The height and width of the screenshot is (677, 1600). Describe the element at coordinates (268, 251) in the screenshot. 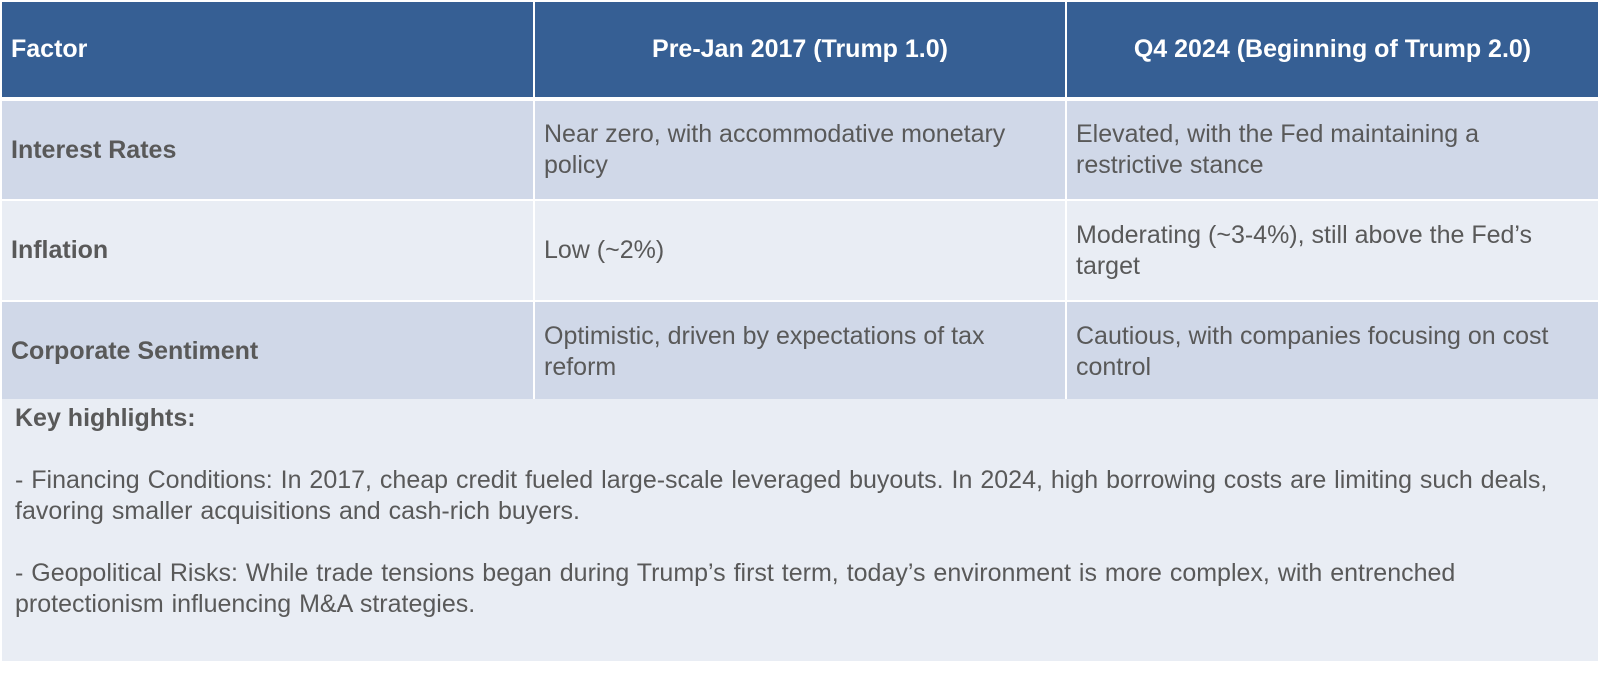

I see `factor-cell: Inflation` at that location.